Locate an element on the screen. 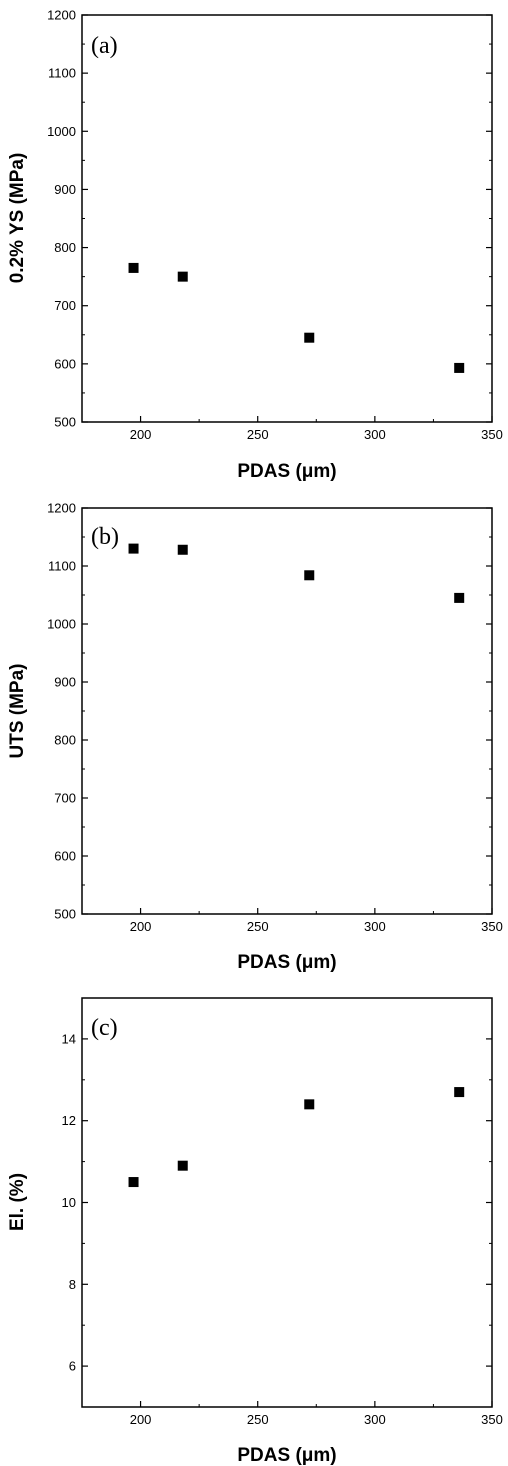 The height and width of the screenshot is (1466, 508). y-tick-label-c: 8 is located at coordinates (72, 1284).